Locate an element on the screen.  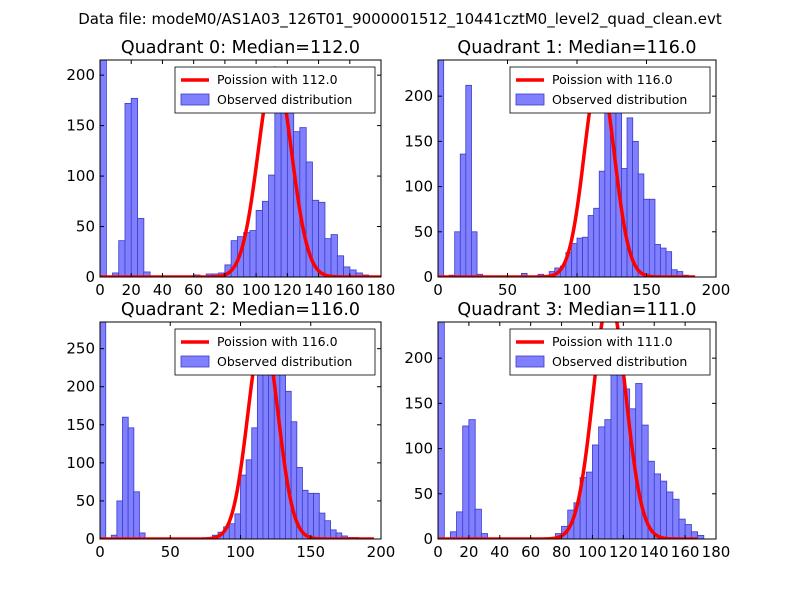
legend: Poission with 111.0 Observed distribution is located at coordinates (610, 352).